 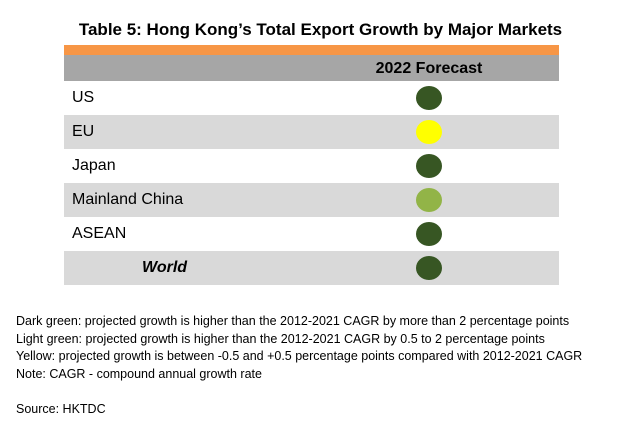 What do you see at coordinates (311, 132) in the screenshot?
I see `table-row-eu: EU` at bounding box center [311, 132].